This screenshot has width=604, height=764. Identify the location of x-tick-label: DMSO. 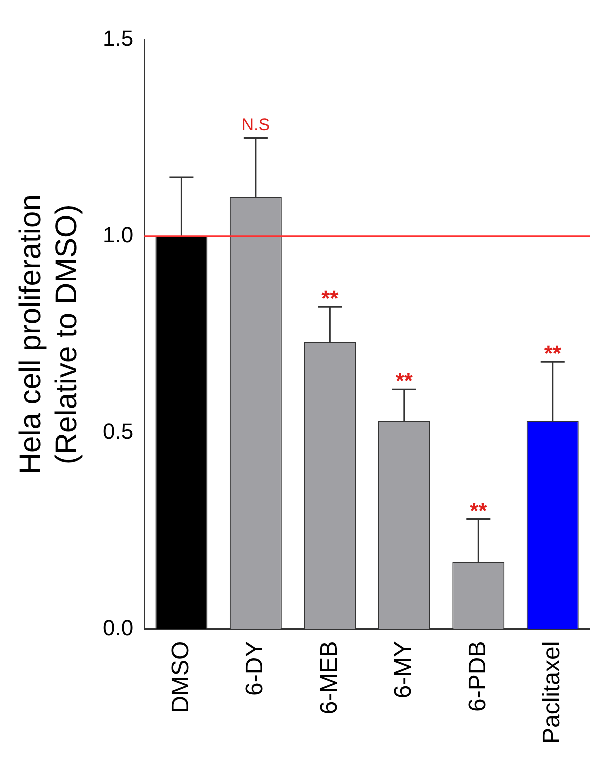
(180, 677).